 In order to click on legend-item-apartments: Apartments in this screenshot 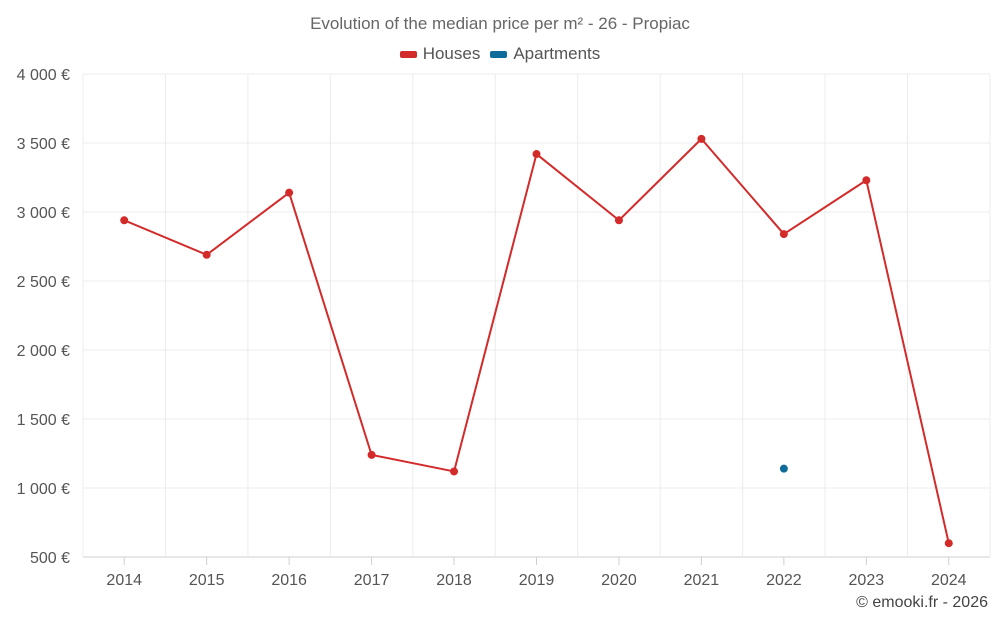, I will do `click(545, 54)`.